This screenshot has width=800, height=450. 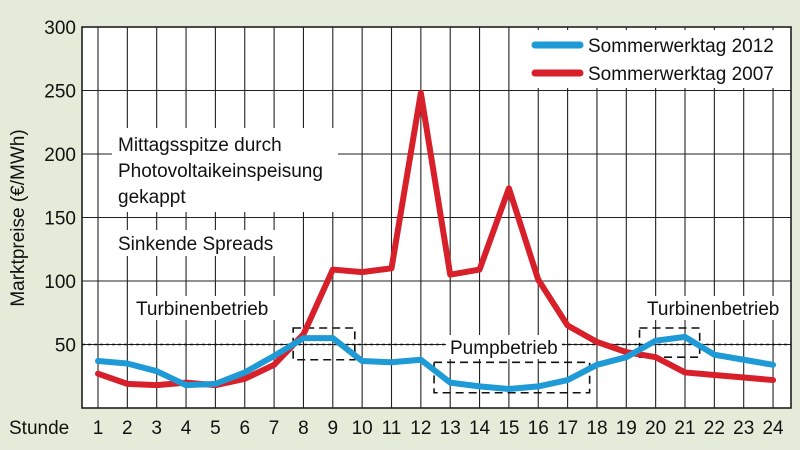 I want to click on series-line-sommerwerktag-2012, so click(x=436, y=362).